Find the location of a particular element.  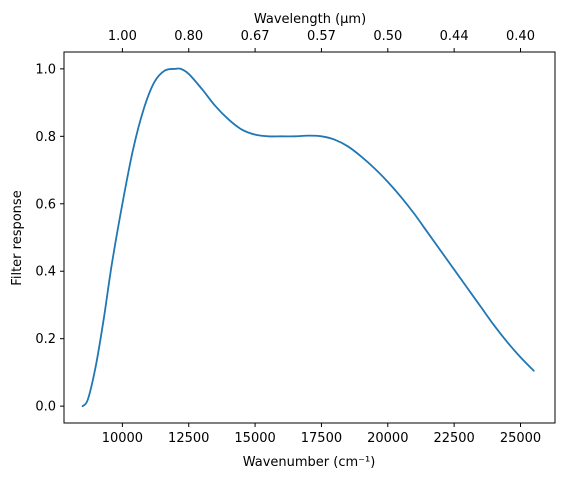

top-tick-label: 0.67 is located at coordinates (255, 36).